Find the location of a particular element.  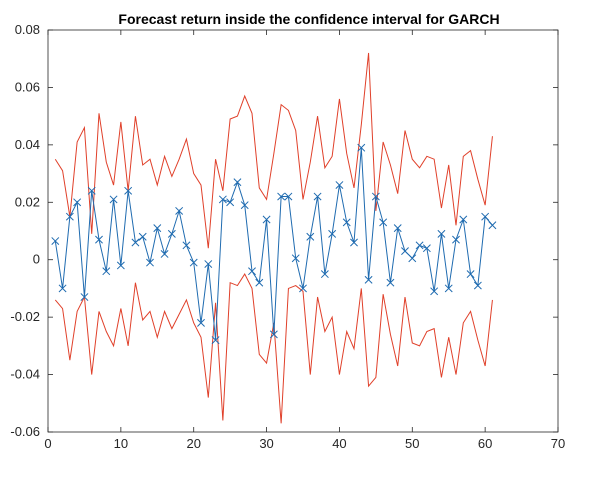

x-tick-label: 0 is located at coordinates (47, 443).